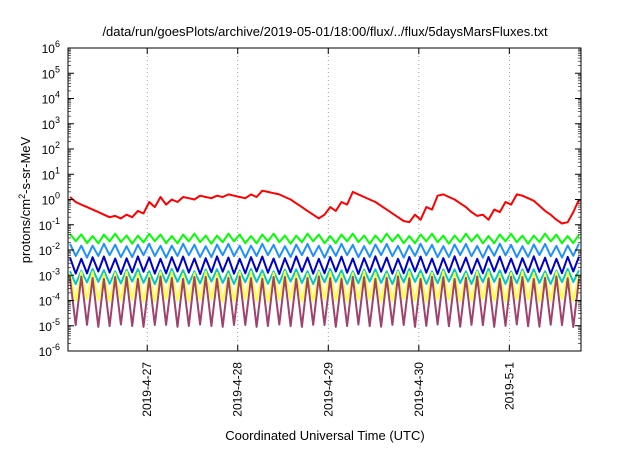 The width and height of the screenshot is (640, 453). I want to click on y-tick-label-exponent: 3, so click(57, 120).